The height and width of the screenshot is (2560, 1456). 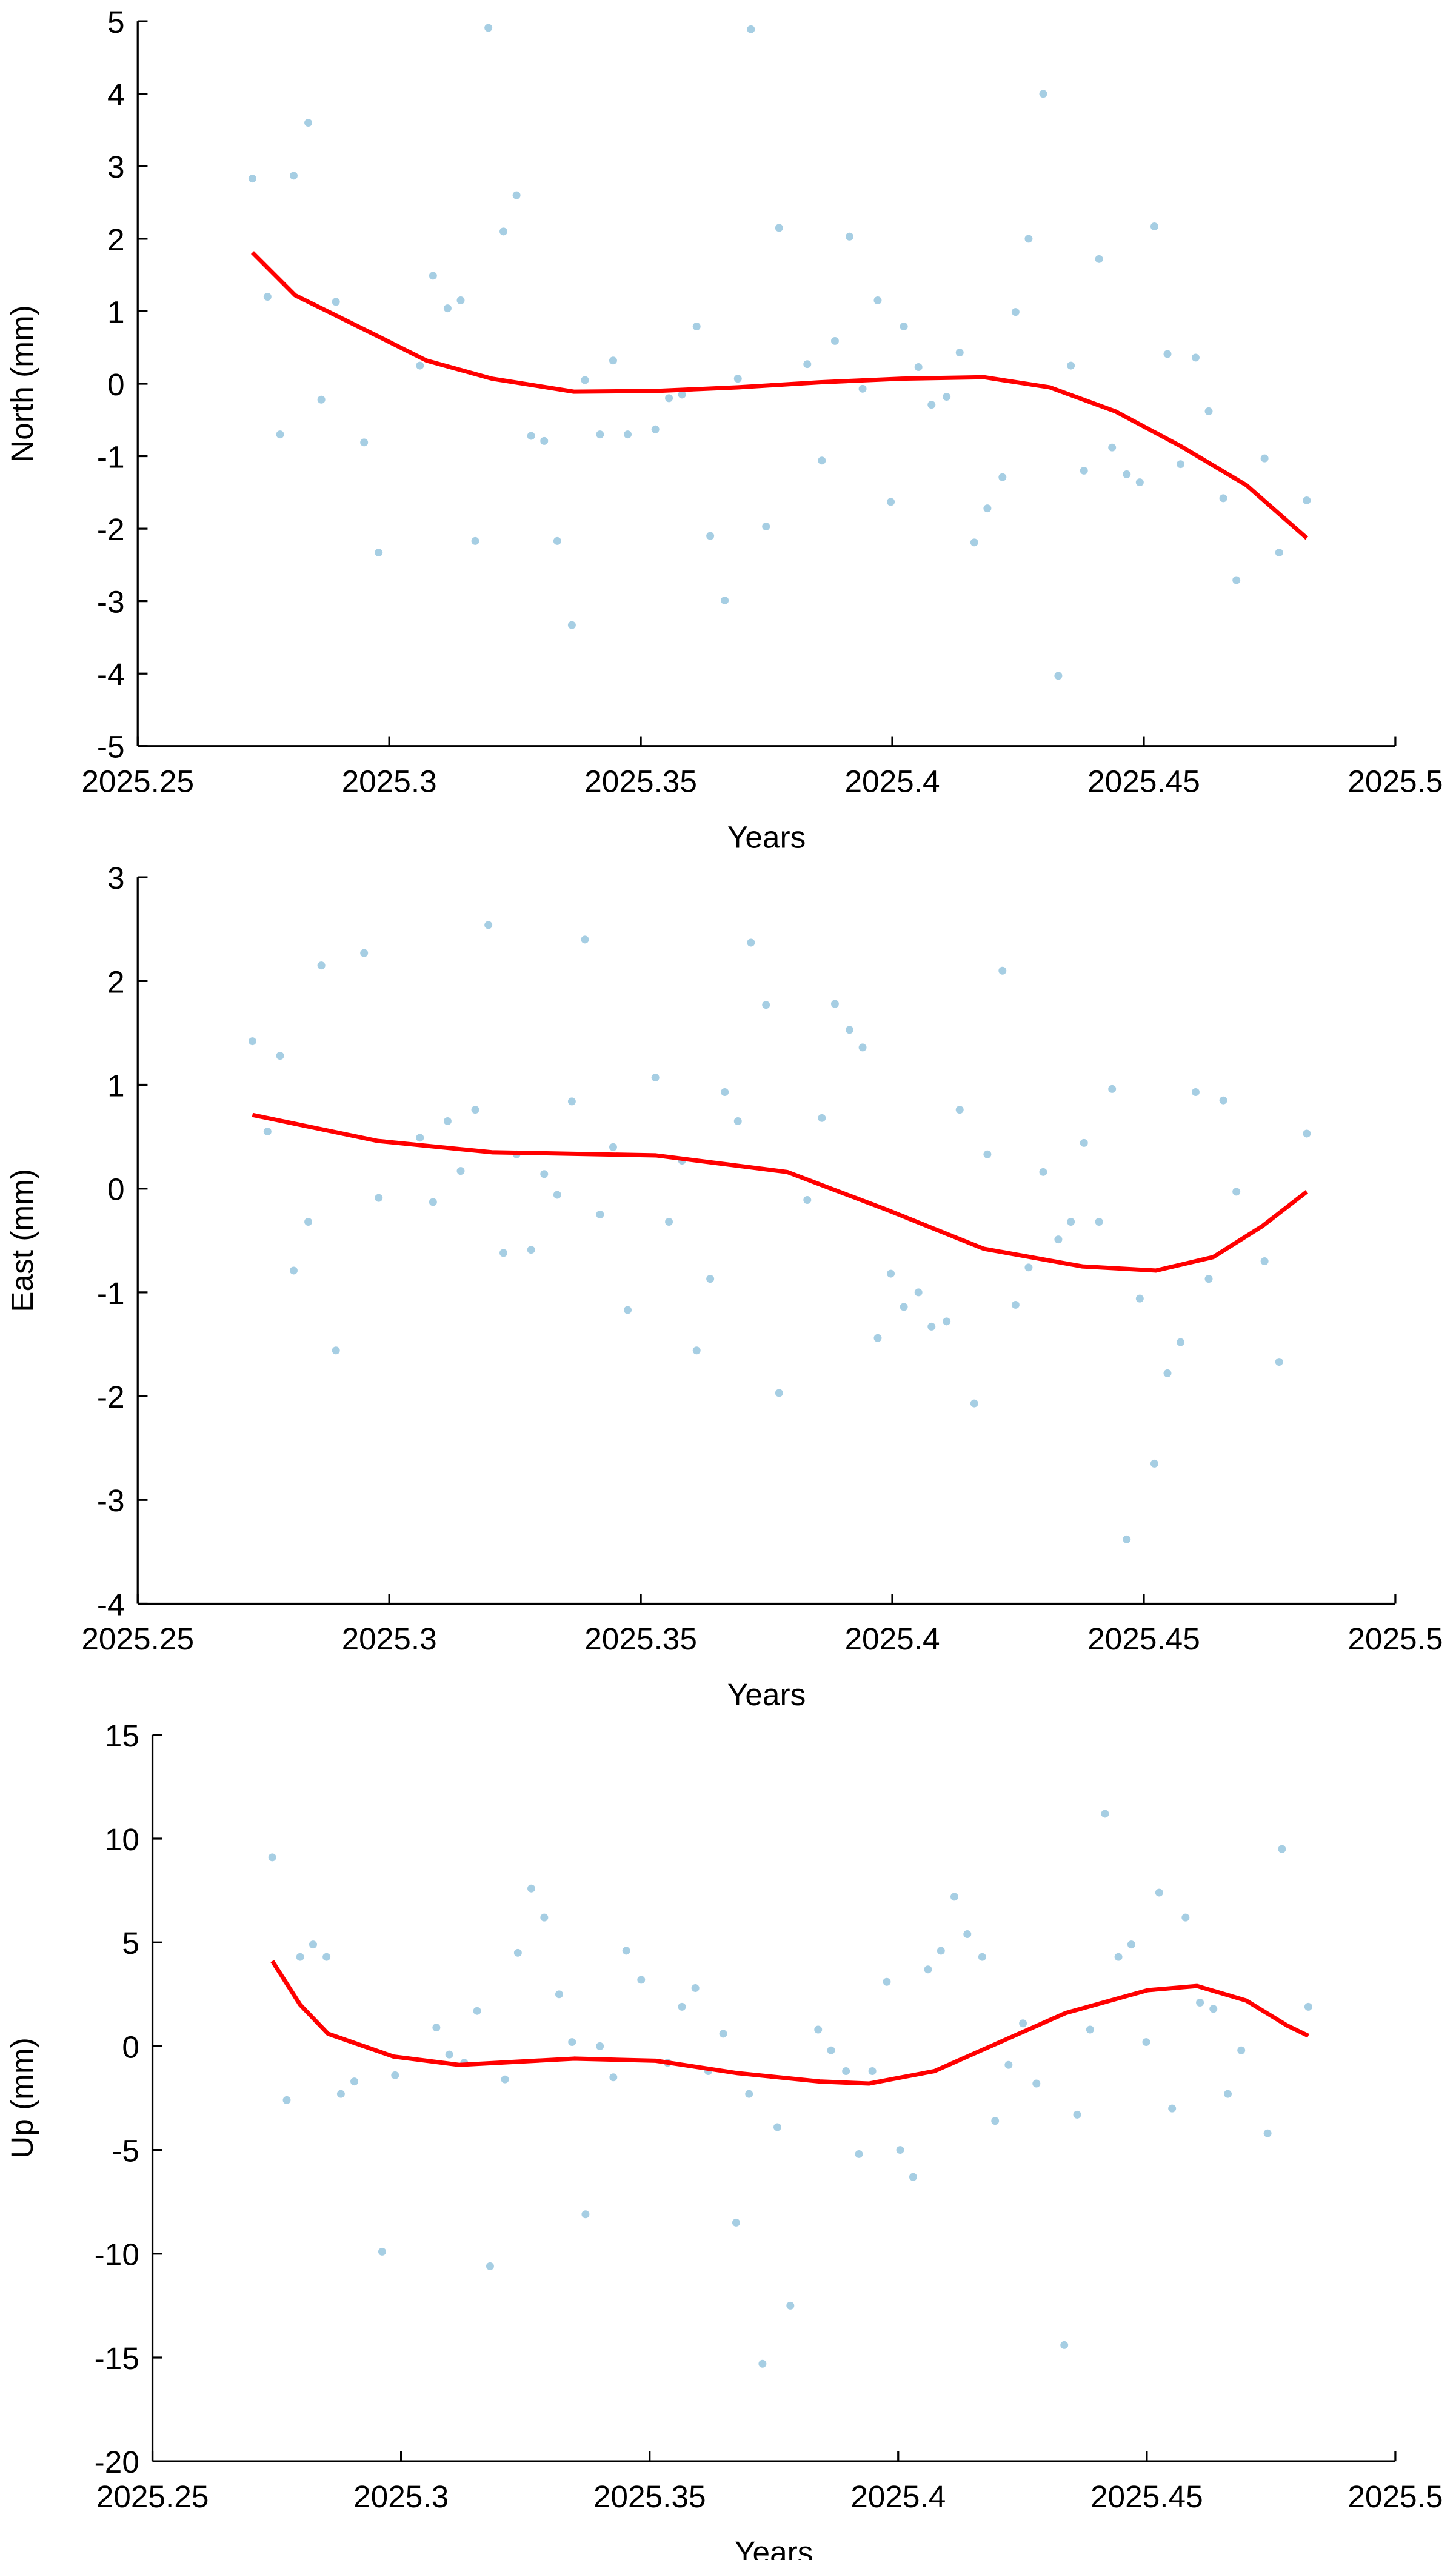 I want to click on y-tick-label: -2, so click(x=111, y=529).